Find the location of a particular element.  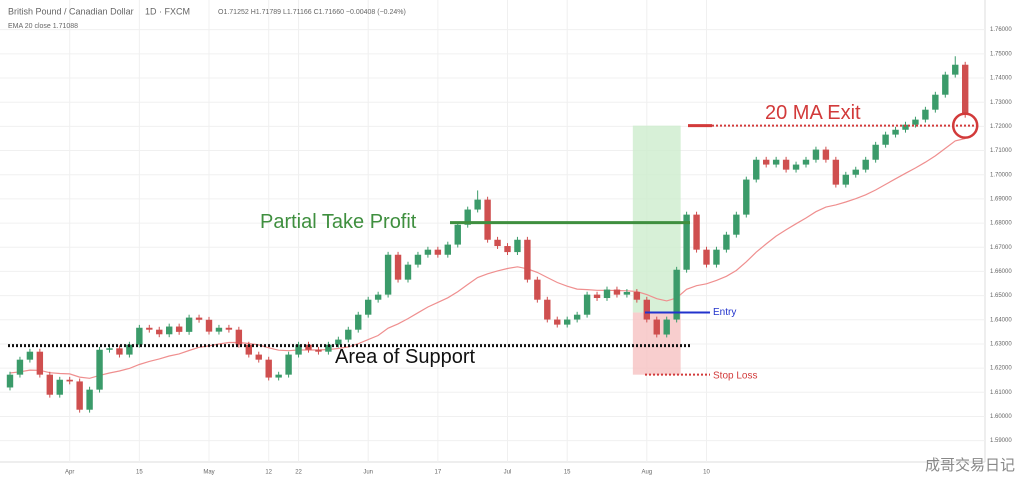

y-tick-label: 1.68000 is located at coordinates (1001, 224).